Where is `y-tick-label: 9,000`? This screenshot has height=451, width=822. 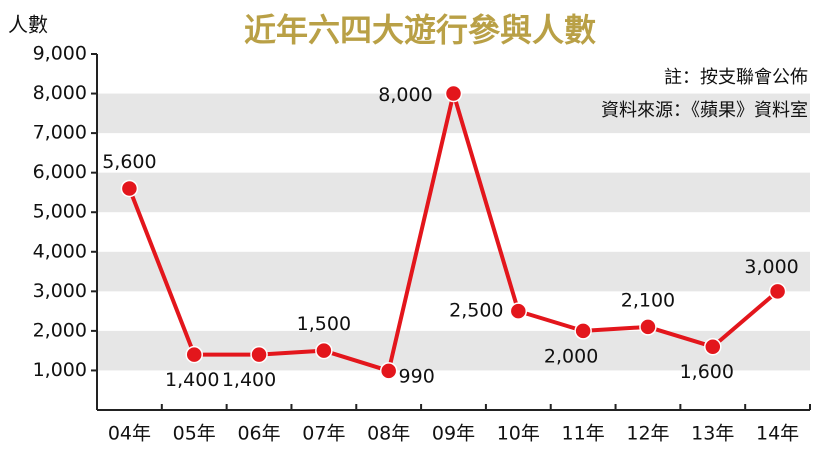
y-tick-label: 9,000 is located at coordinates (60, 54).